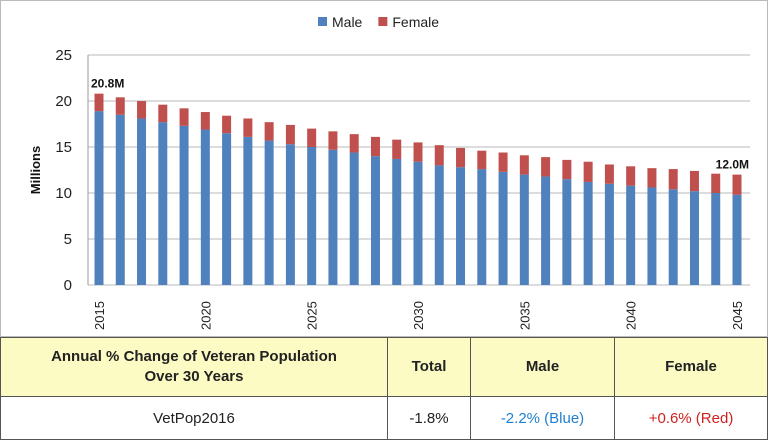  I want to click on bar-female-2024, so click(290, 134).